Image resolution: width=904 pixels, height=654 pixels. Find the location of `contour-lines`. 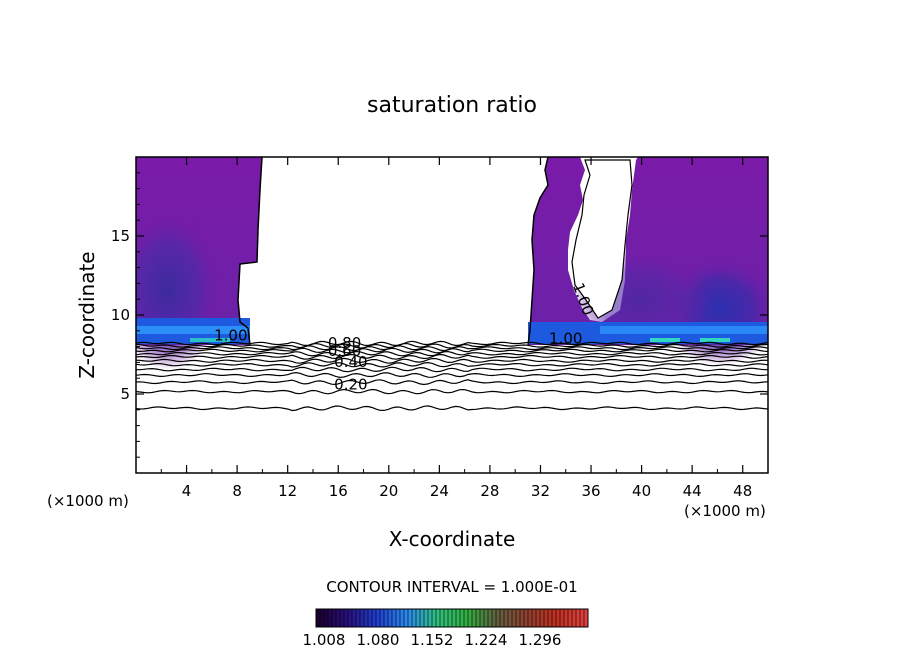

contour-lines is located at coordinates (452, 376).